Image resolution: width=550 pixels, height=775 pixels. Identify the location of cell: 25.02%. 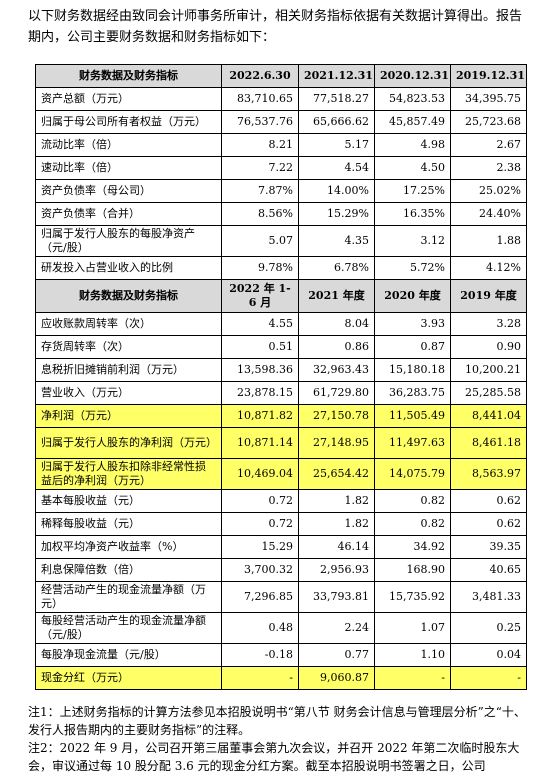
(488, 191).